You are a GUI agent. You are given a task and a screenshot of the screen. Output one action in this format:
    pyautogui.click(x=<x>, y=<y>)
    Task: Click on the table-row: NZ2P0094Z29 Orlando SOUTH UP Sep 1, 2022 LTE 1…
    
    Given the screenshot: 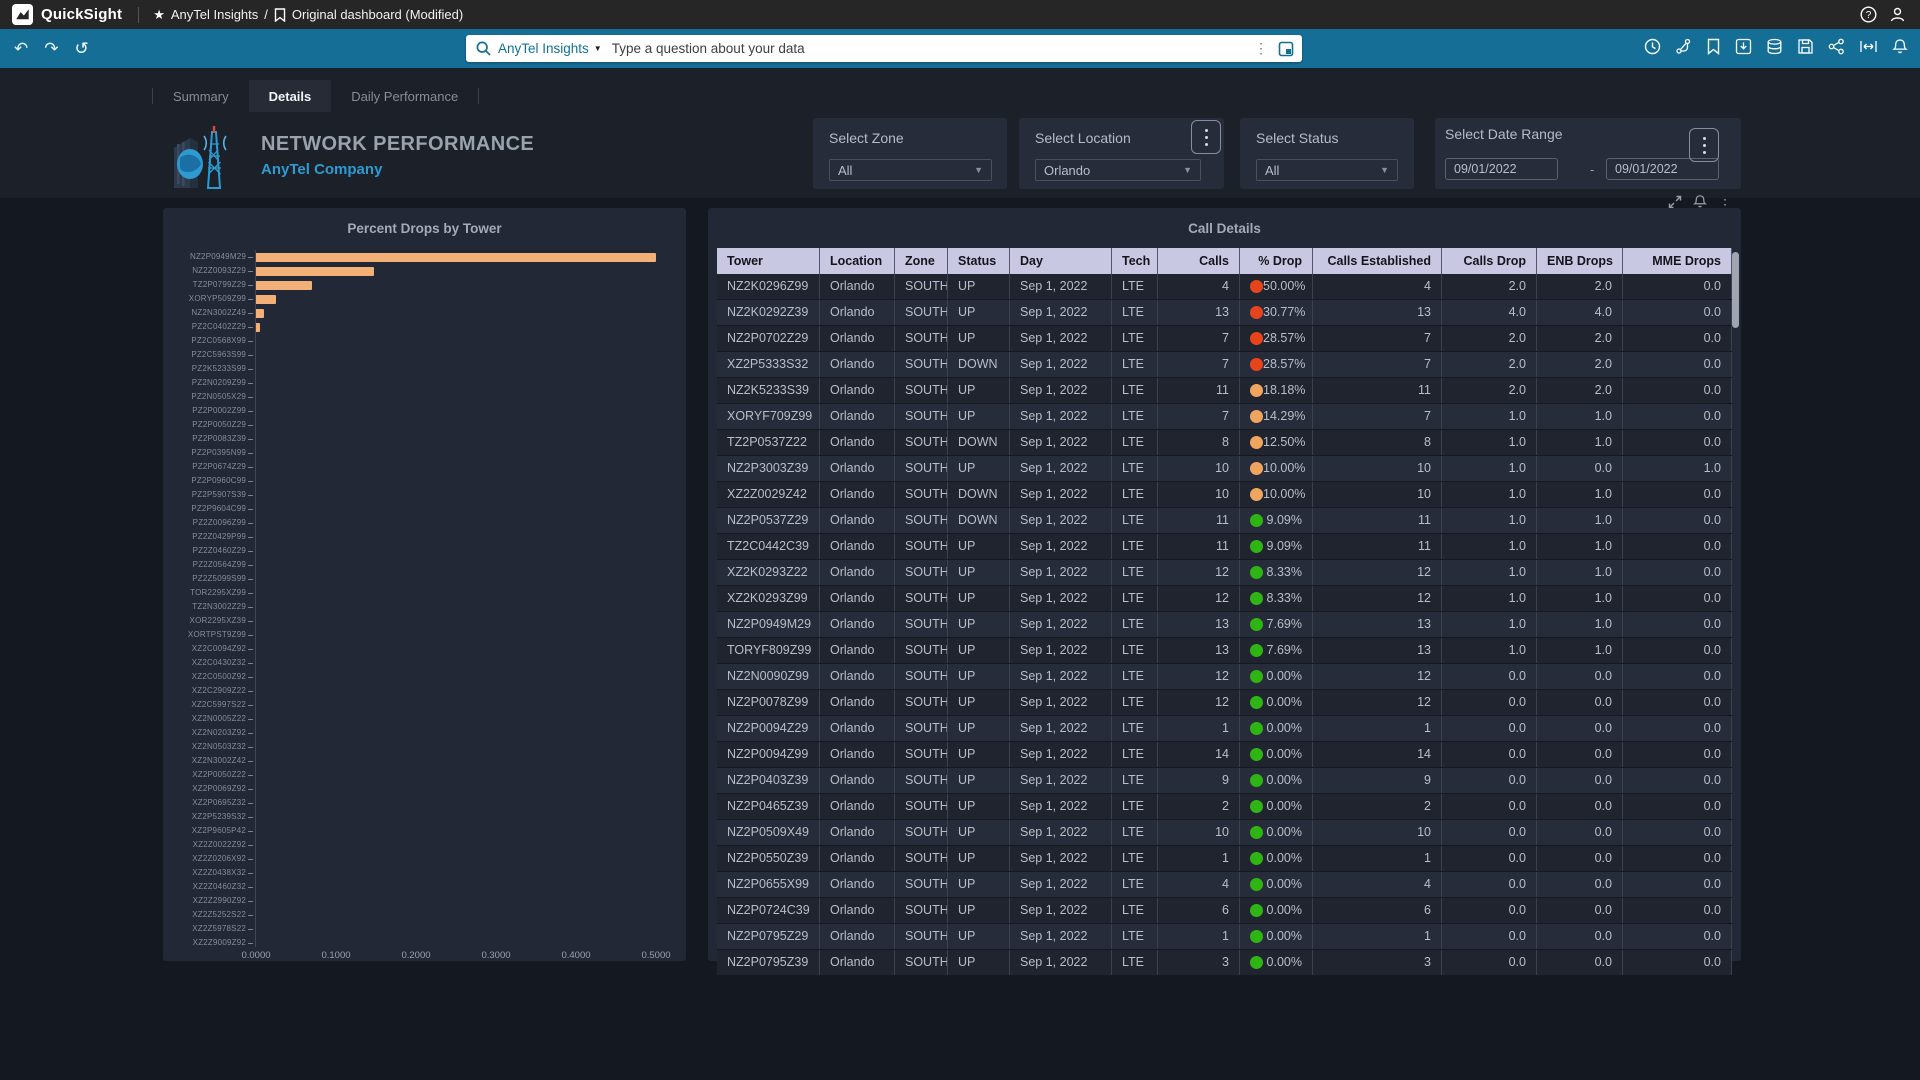 What is the action you would take?
    pyautogui.click(x=1224, y=729)
    